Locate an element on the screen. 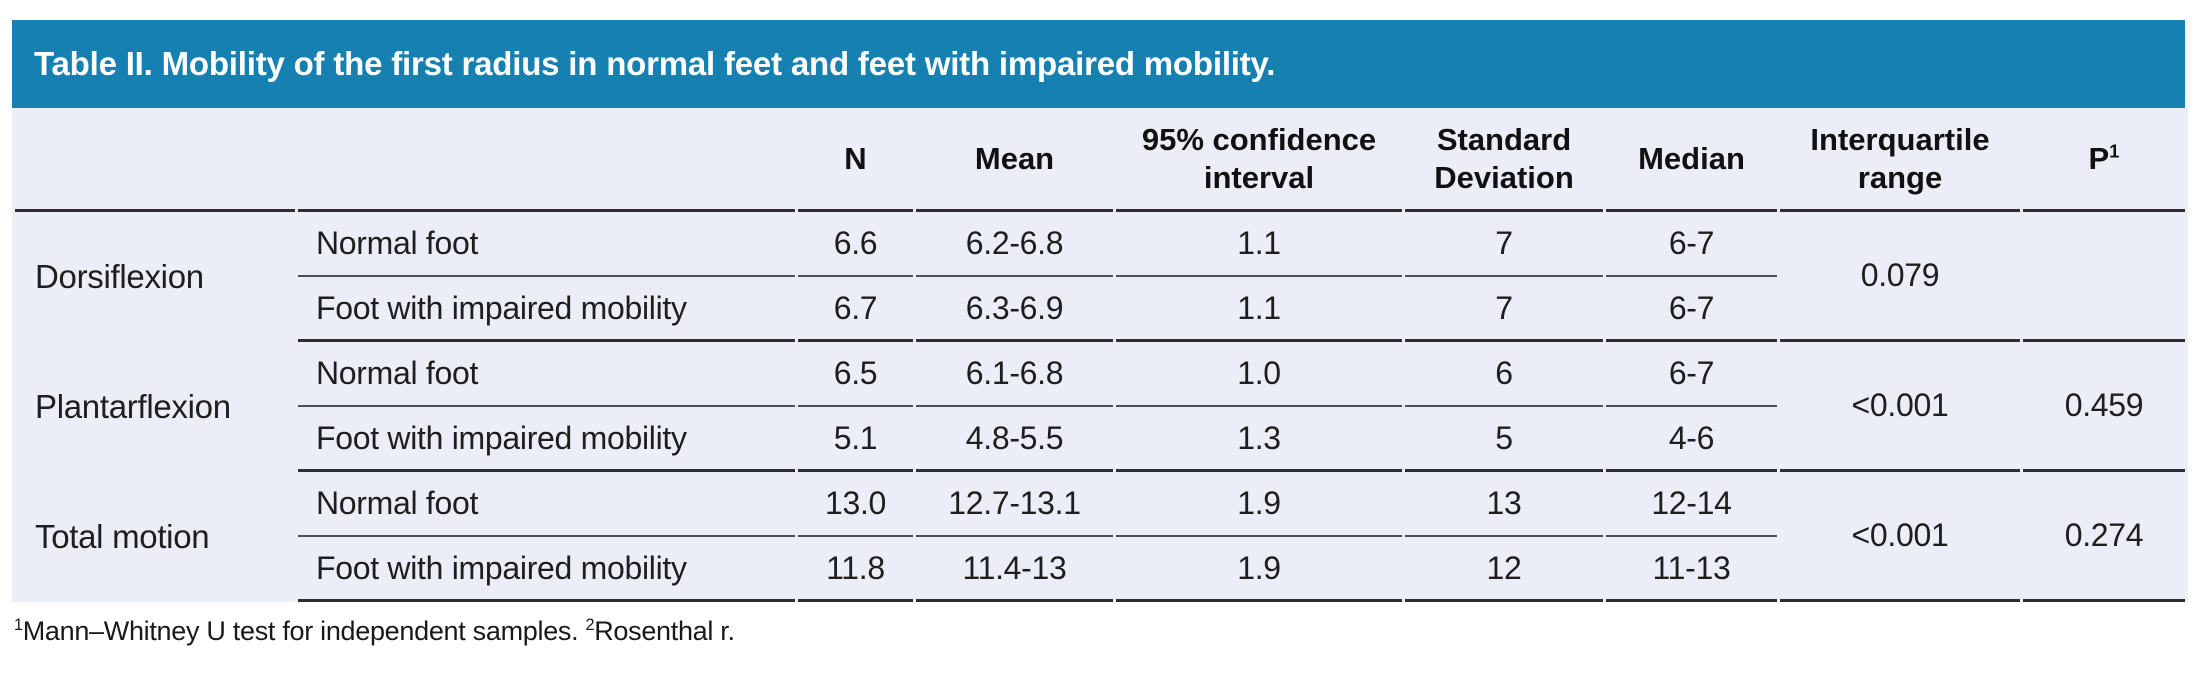 This screenshot has width=2200, height=692. cell-ci: 1.3 is located at coordinates (1259, 439).